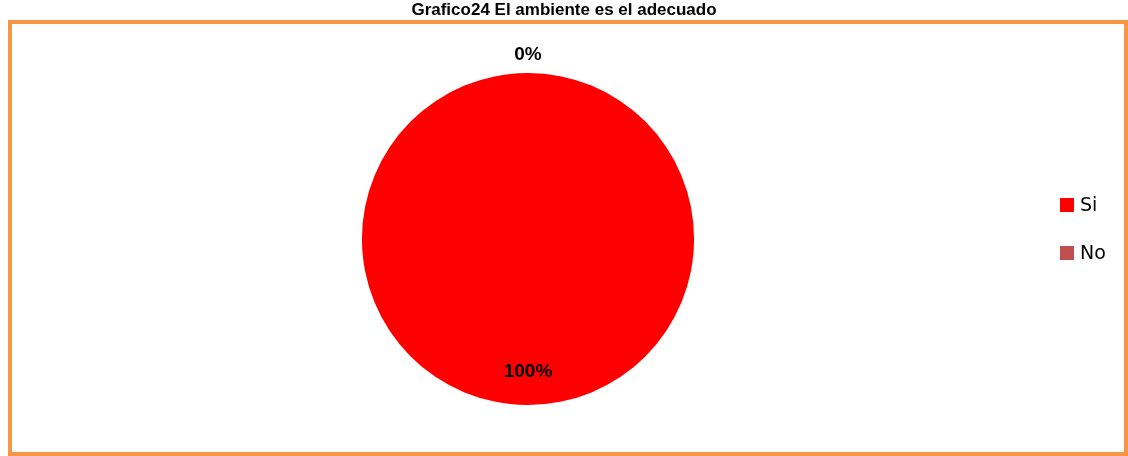  Describe the element at coordinates (528, 54) in the screenshot. I see `text: 0%` at that location.